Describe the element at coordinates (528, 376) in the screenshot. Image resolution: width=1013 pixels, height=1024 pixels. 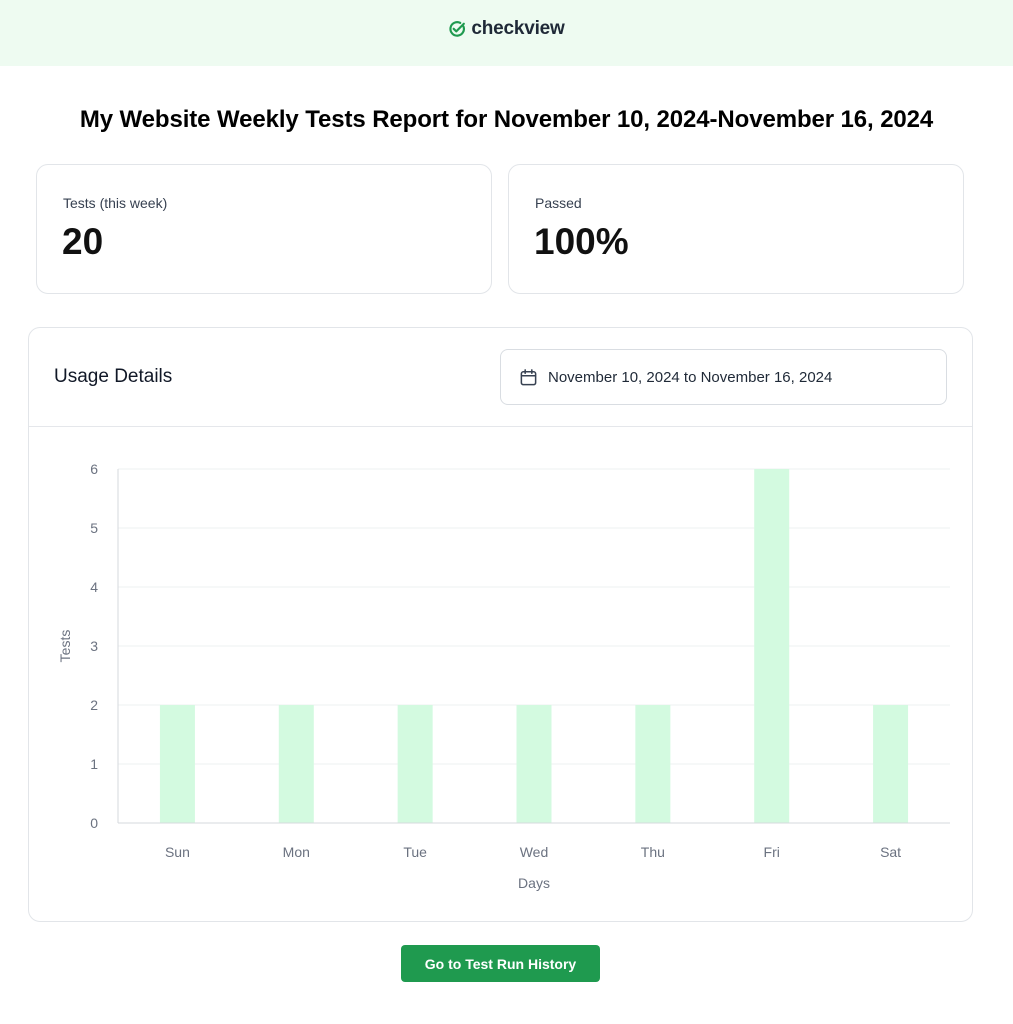
I see `calendar-icon` at that location.